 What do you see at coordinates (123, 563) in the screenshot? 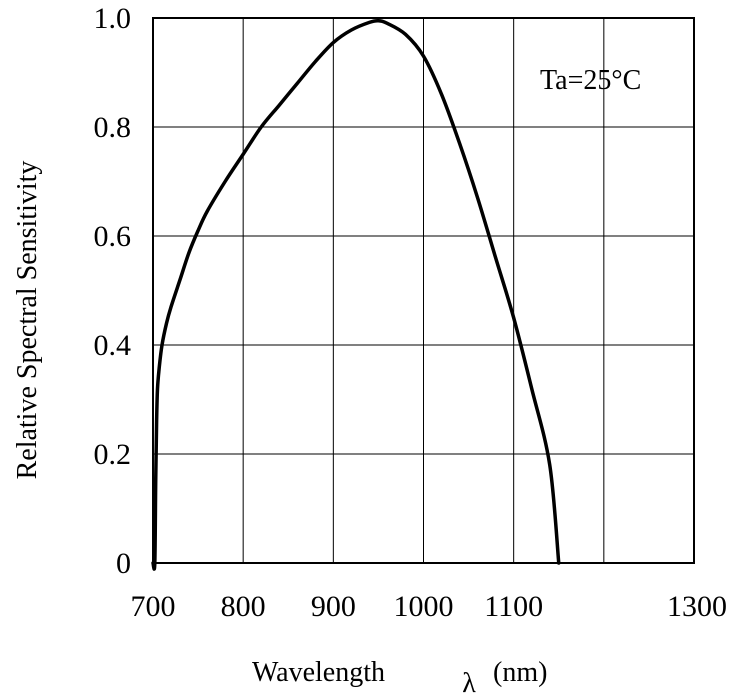
I see `y-tick-label: 0` at bounding box center [123, 563].